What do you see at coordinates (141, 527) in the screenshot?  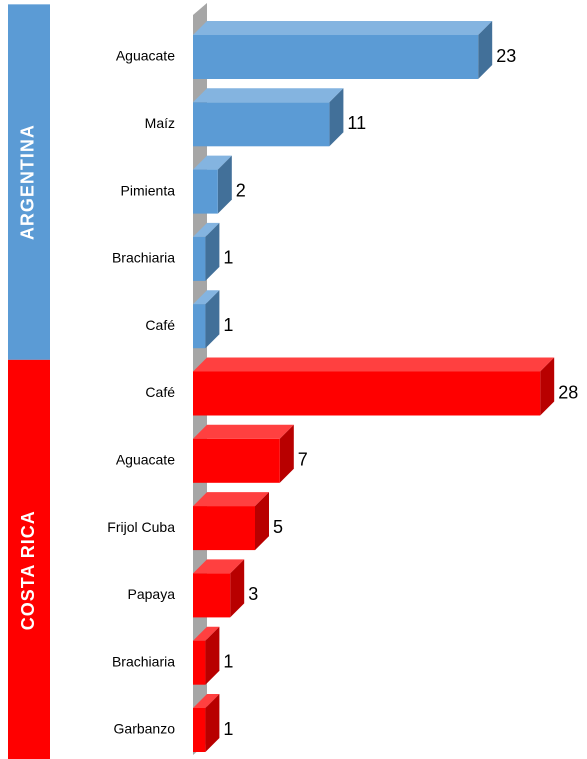 I see `category-label: Frijol Cuba` at bounding box center [141, 527].